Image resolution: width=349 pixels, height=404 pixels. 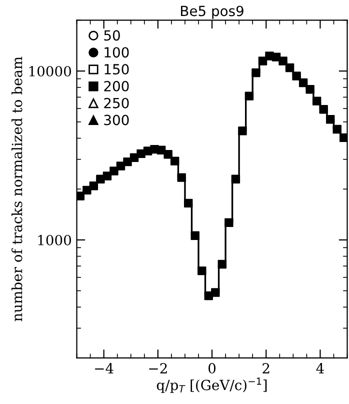 What do you see at coordinates (320, 368) in the screenshot?
I see `x-tick-label: 4` at bounding box center [320, 368].